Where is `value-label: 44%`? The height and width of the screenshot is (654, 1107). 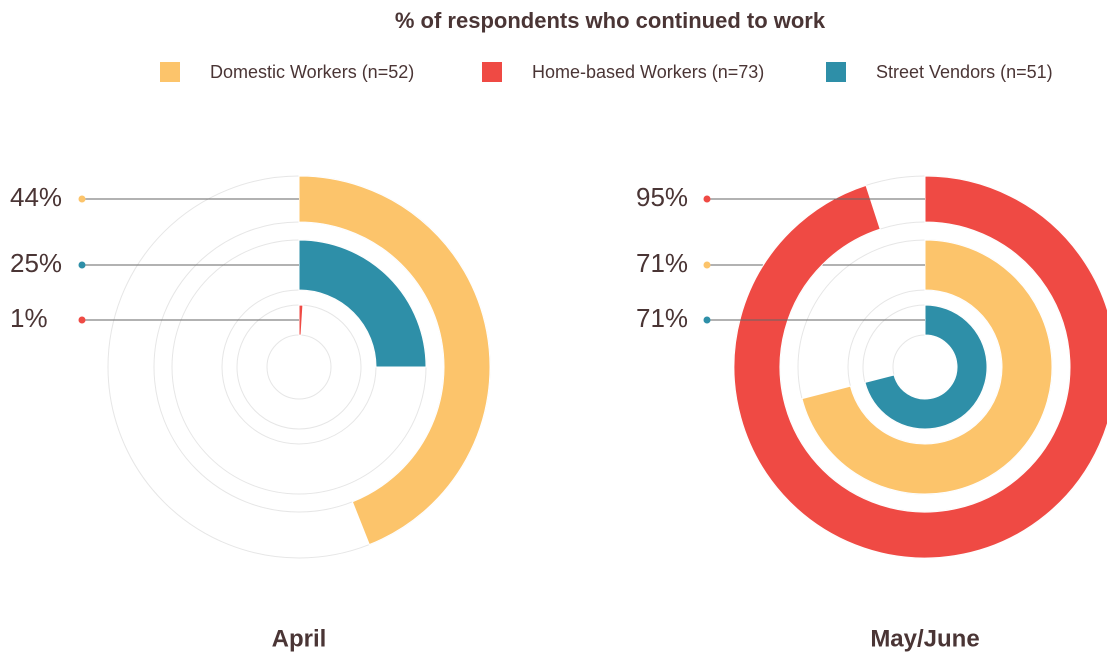 value-label: 44% is located at coordinates (36, 197).